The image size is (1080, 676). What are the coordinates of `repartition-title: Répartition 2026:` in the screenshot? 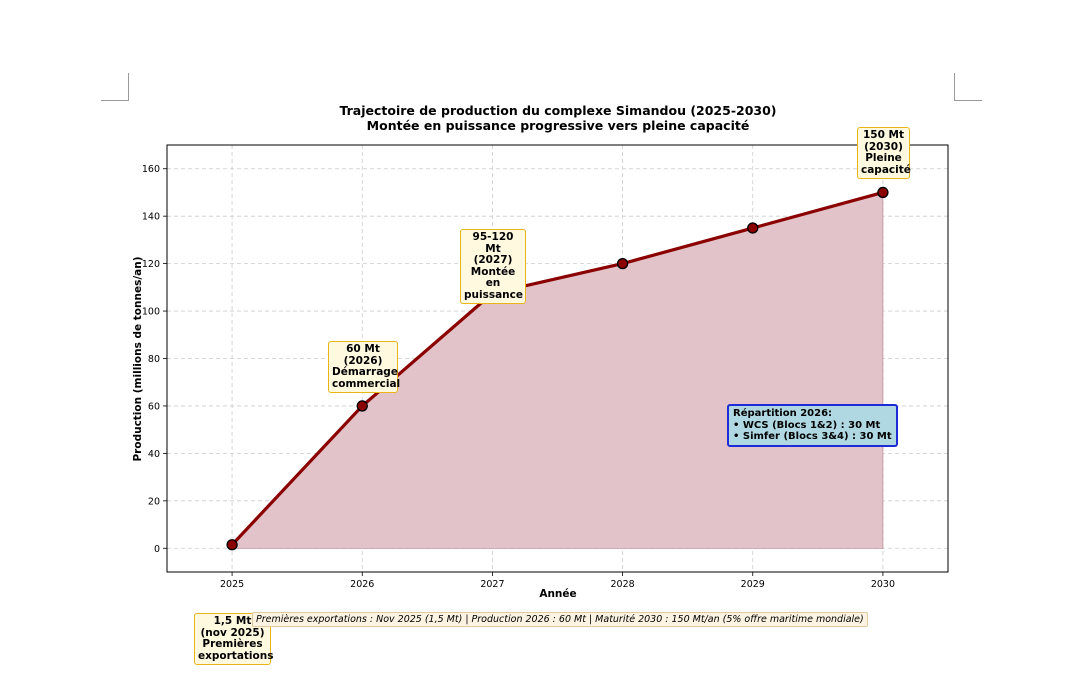 It's located at (783, 413).